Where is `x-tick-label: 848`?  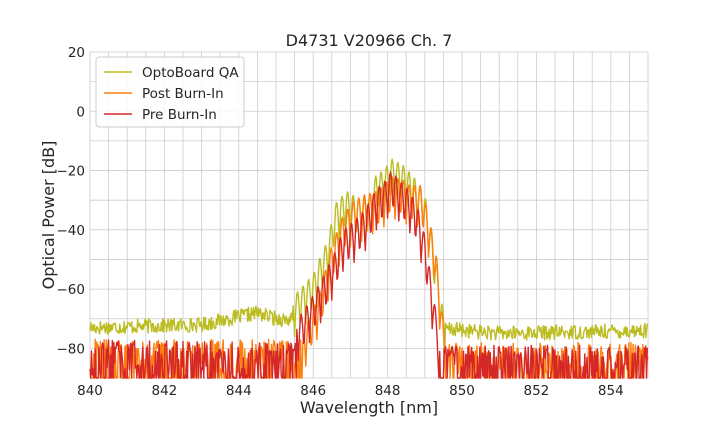
x-tick-label: 848 is located at coordinates (388, 391).